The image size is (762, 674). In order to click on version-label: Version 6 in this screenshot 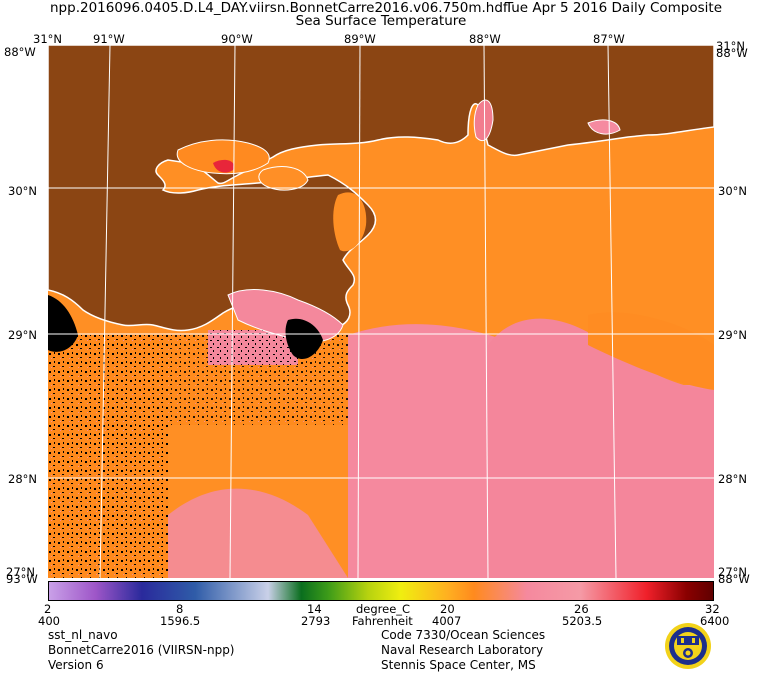, I will do `click(76, 665)`.